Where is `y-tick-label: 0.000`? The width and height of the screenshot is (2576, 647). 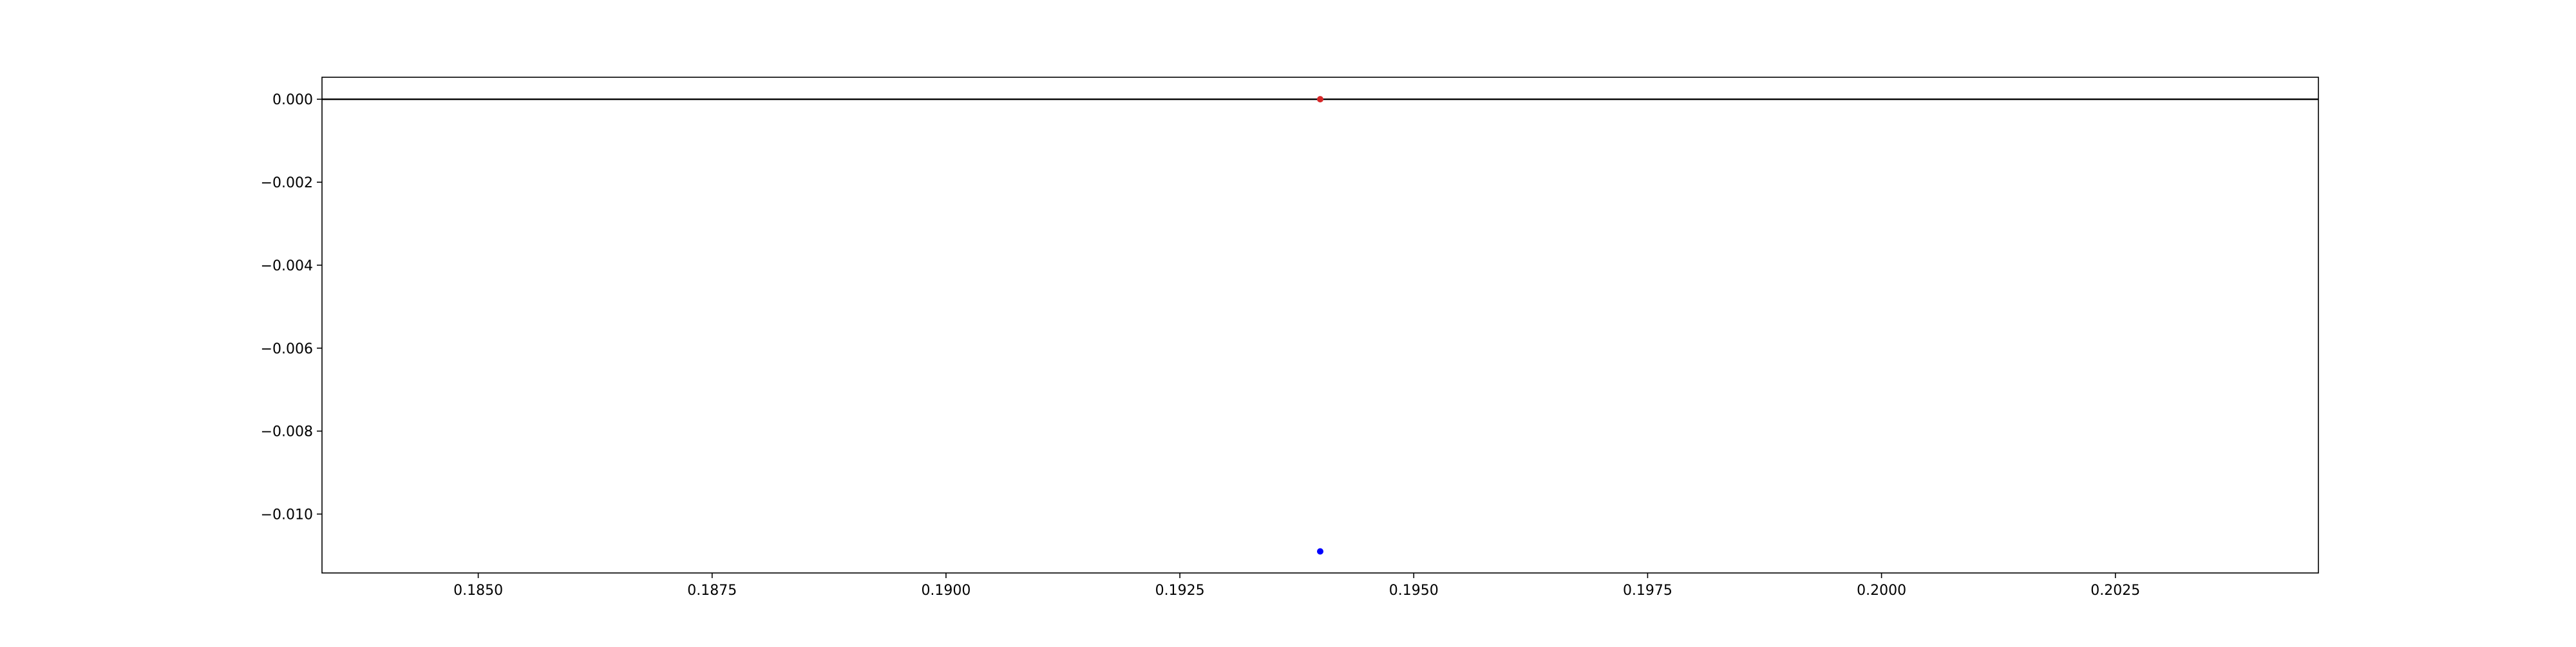
y-tick-label: 0.000 is located at coordinates (293, 100).